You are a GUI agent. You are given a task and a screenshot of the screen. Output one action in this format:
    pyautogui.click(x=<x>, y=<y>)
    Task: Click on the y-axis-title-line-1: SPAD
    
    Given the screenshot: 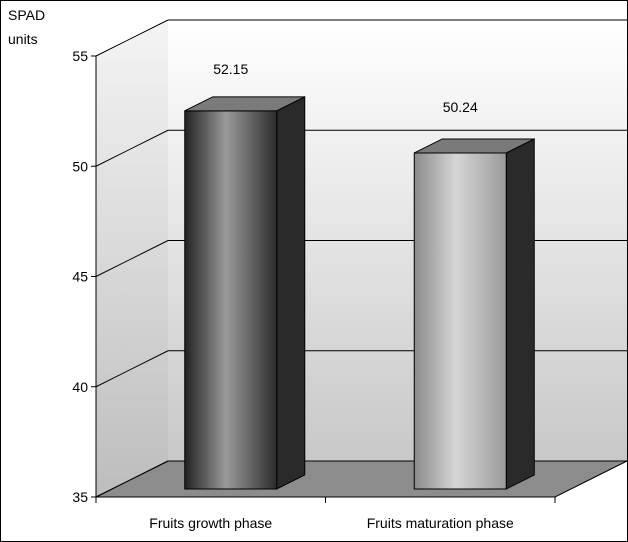 What is the action you would take?
    pyautogui.click(x=26, y=15)
    